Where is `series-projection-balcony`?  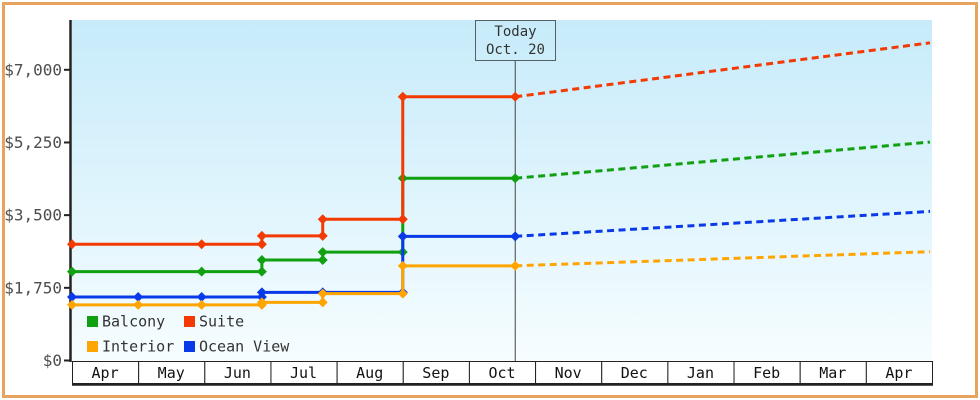 series-projection-balcony is located at coordinates (723, 160).